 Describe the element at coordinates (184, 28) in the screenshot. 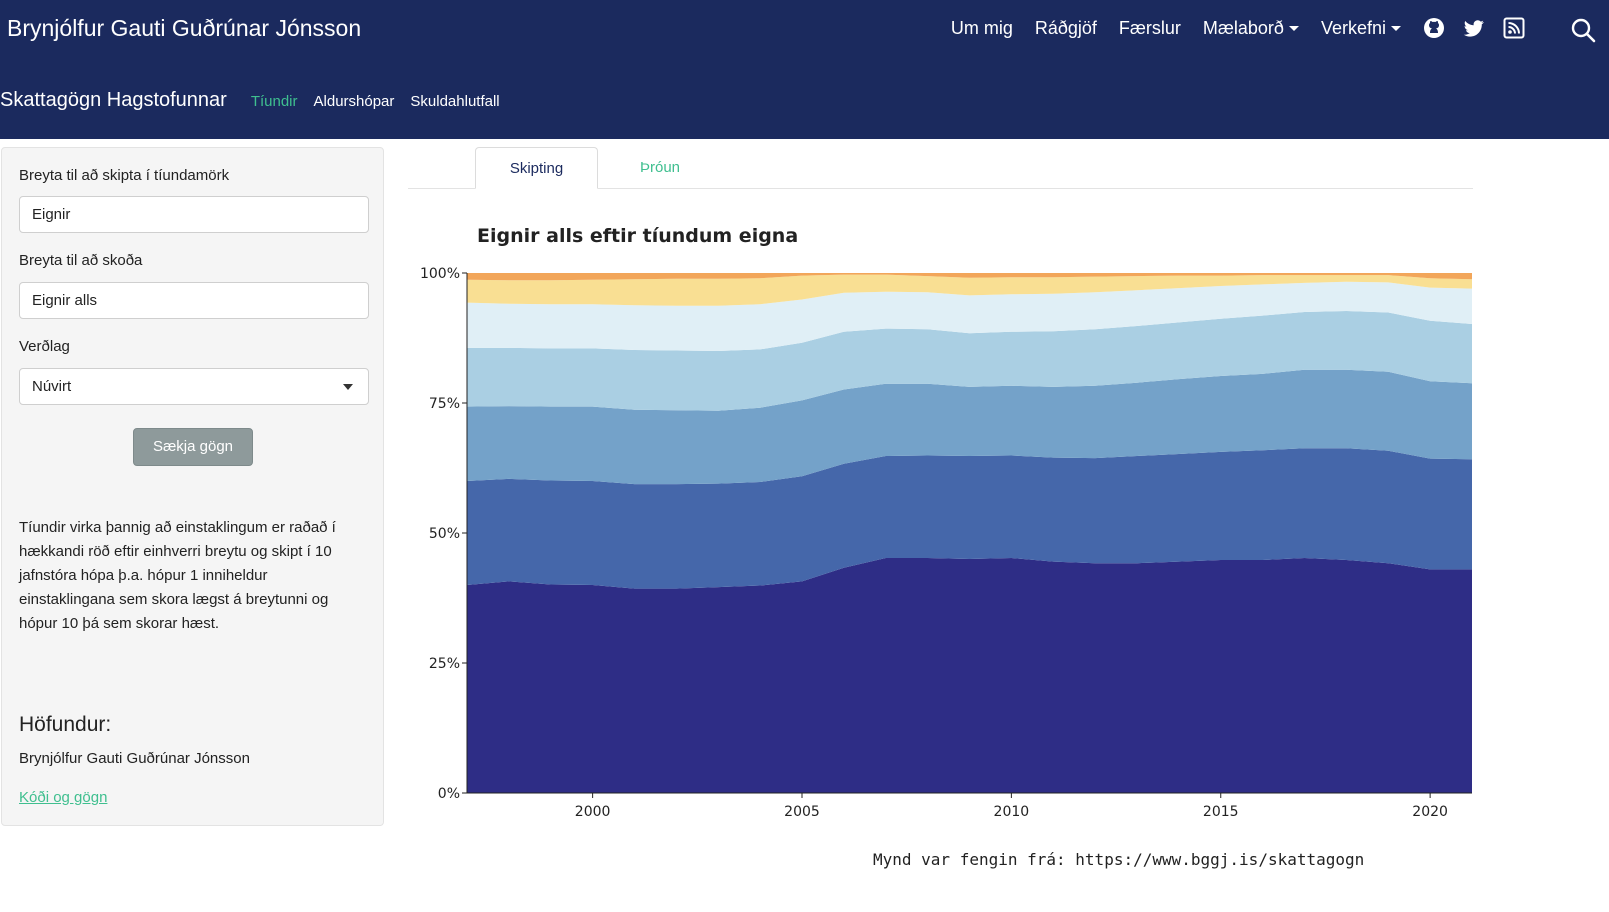

I see `site-brand: Brynjólfur Gauti Guðrúnar Jónsson` at that location.